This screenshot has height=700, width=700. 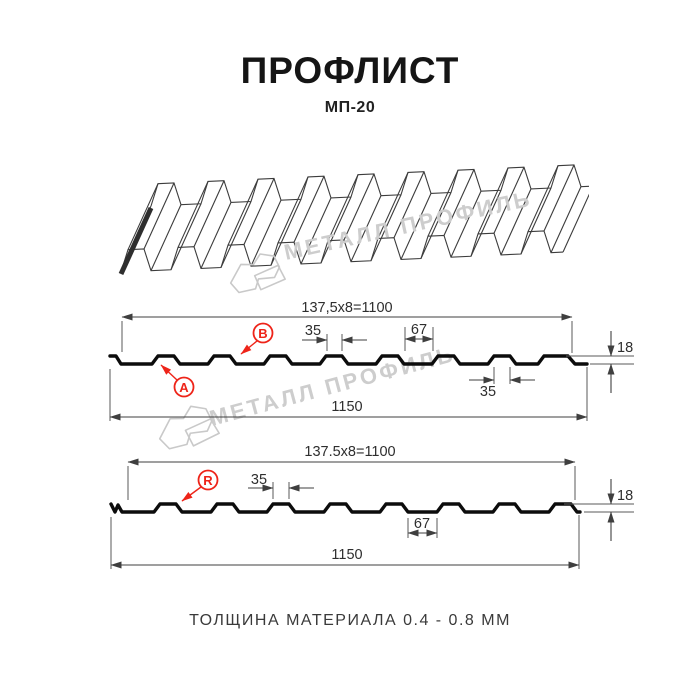 I want to click on material-thickness-note: ТОЛЩИНА МАТЕРИАЛА 0.4 - 0.8 ММ, so click(x=350, y=620).